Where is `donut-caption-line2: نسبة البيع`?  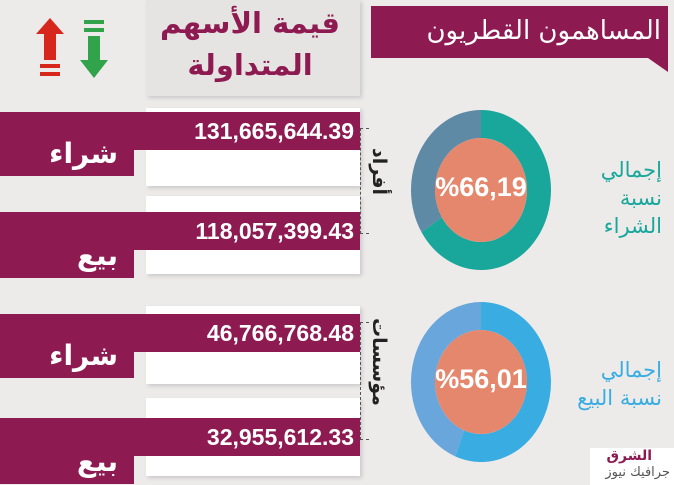
donut-caption-line2: نسبة البيع is located at coordinates (619, 398).